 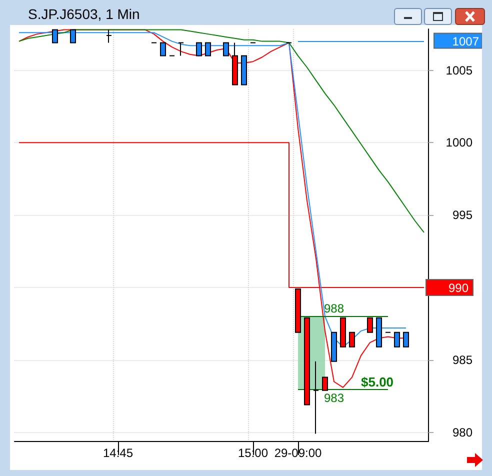 What do you see at coordinates (334, 308) in the screenshot?
I see `annotation: 988` at bounding box center [334, 308].